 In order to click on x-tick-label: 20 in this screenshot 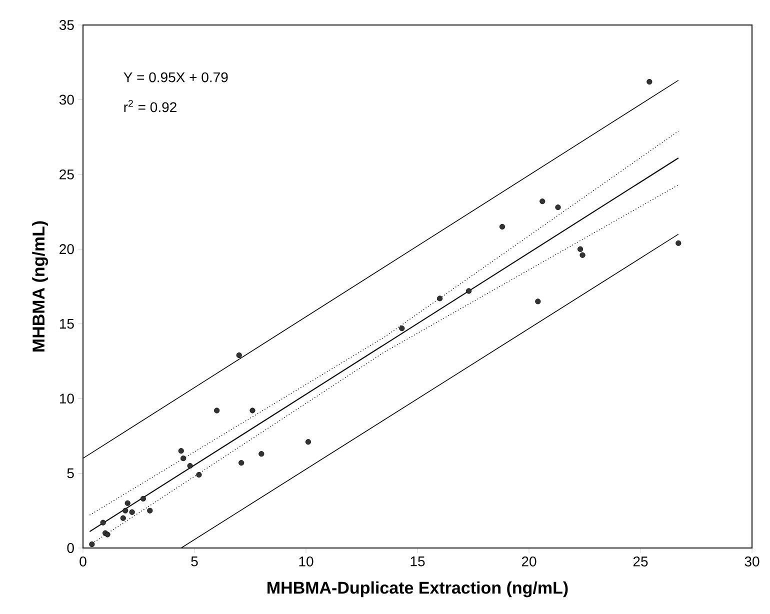, I will do `click(529, 561)`.